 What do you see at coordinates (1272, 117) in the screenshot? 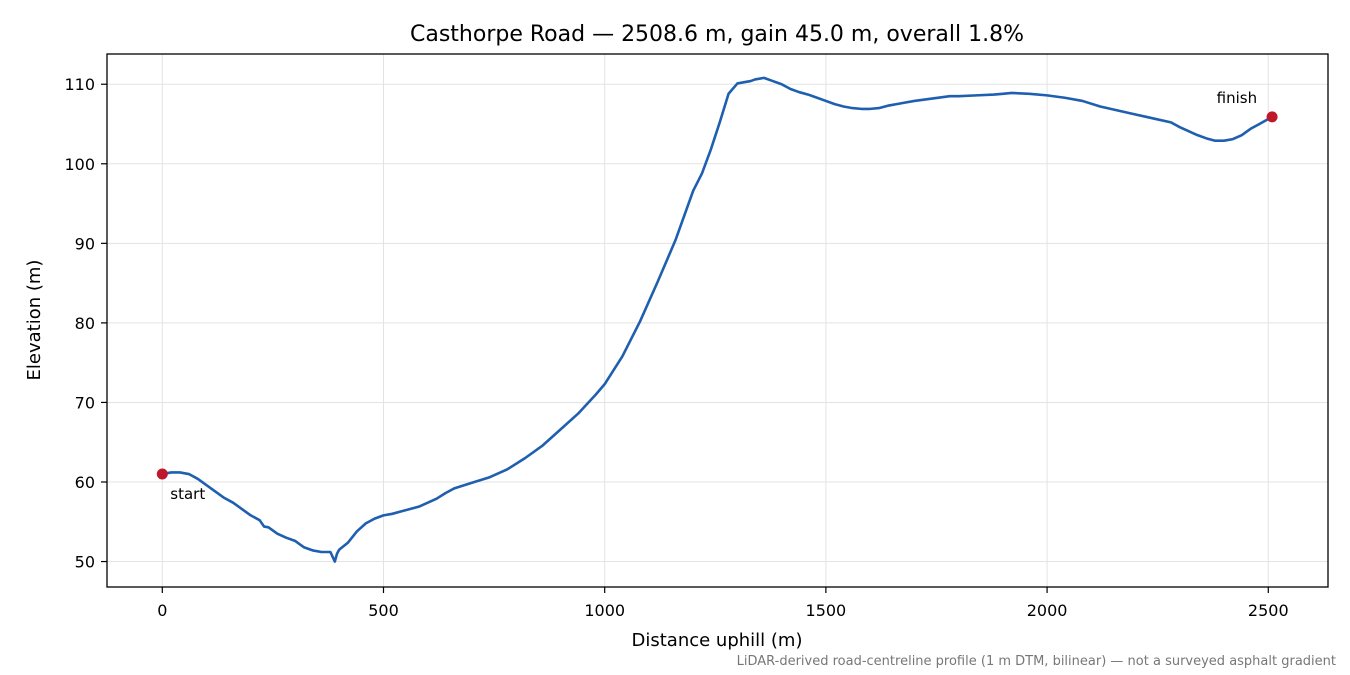
I see `finish-marker` at bounding box center [1272, 117].